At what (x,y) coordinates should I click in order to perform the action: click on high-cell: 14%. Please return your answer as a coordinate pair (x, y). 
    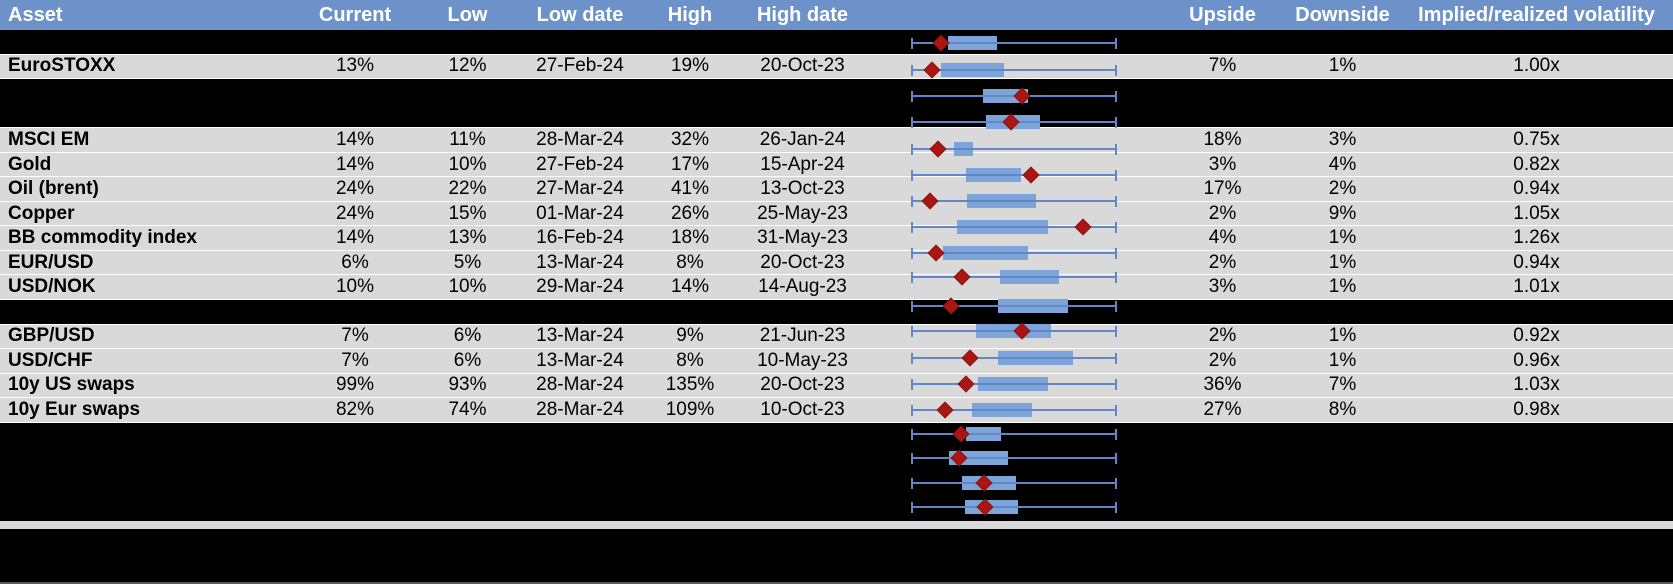
    Looking at the image, I should click on (690, 287).